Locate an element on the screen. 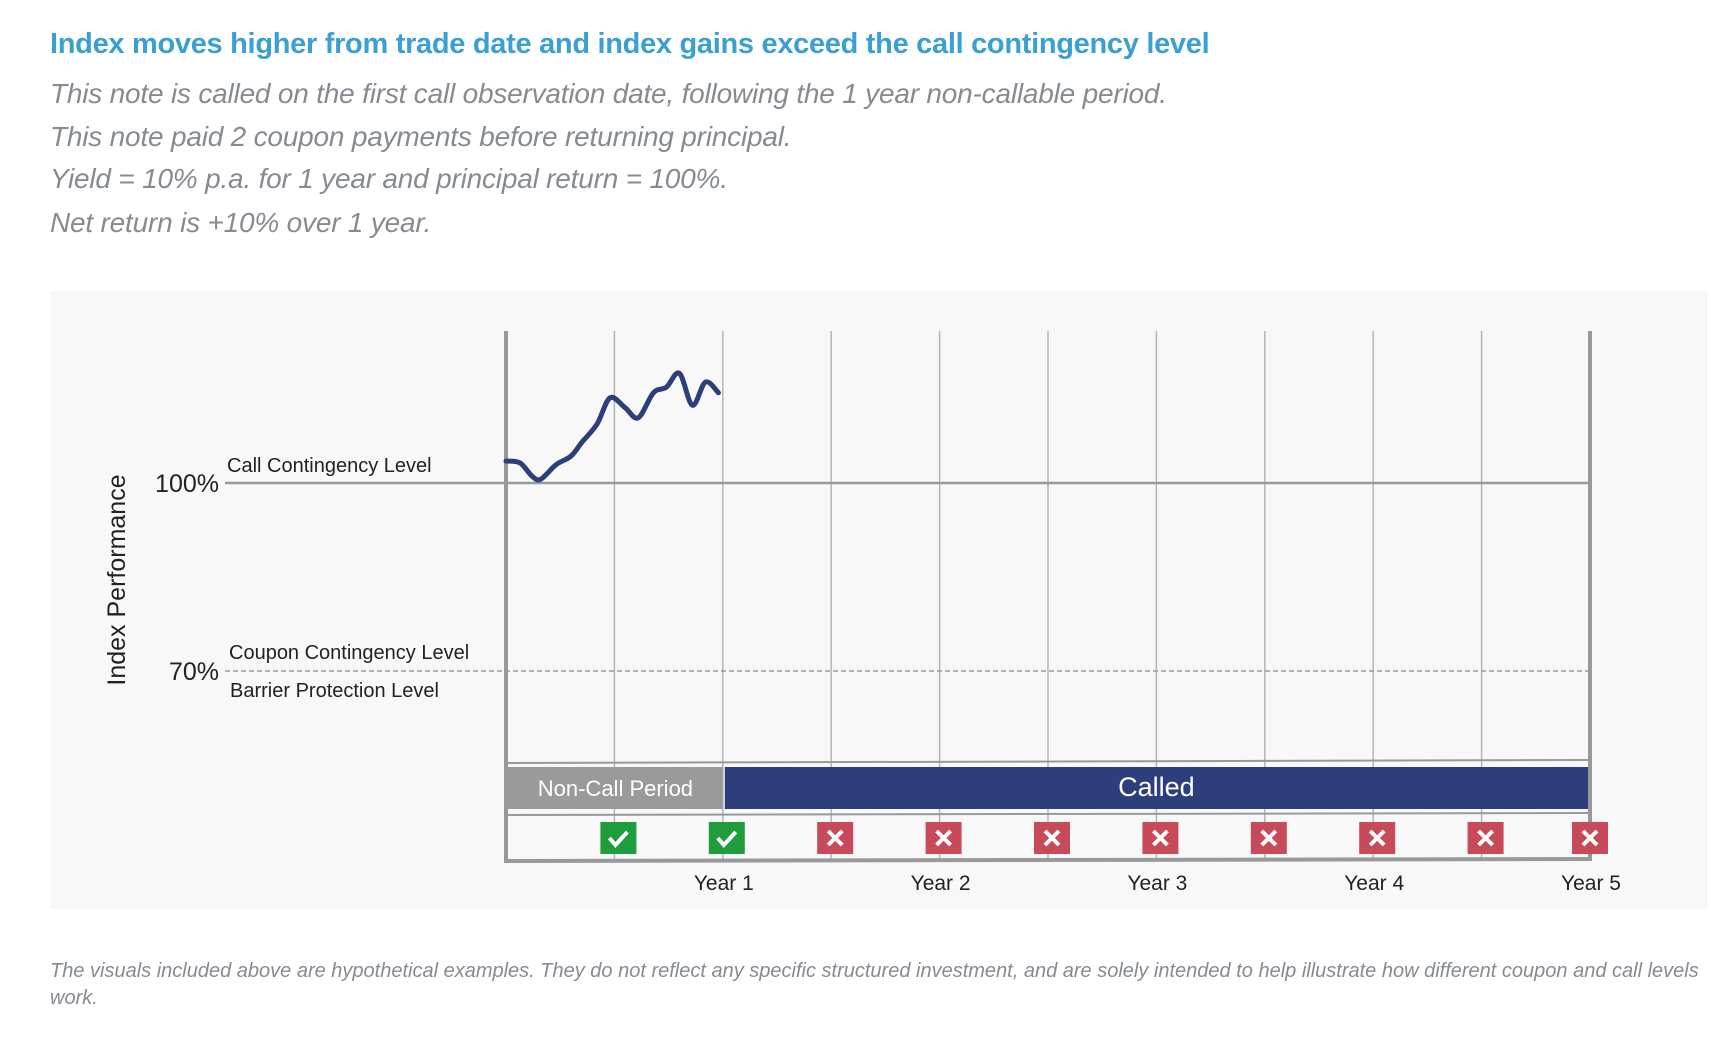  x-axis is located at coordinates (1047, 860).